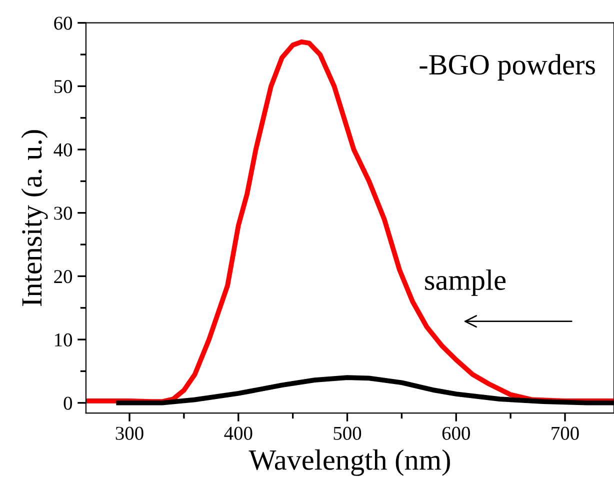 This screenshot has width=614, height=497. I want to click on x-tick-label: 600, so click(456, 433).